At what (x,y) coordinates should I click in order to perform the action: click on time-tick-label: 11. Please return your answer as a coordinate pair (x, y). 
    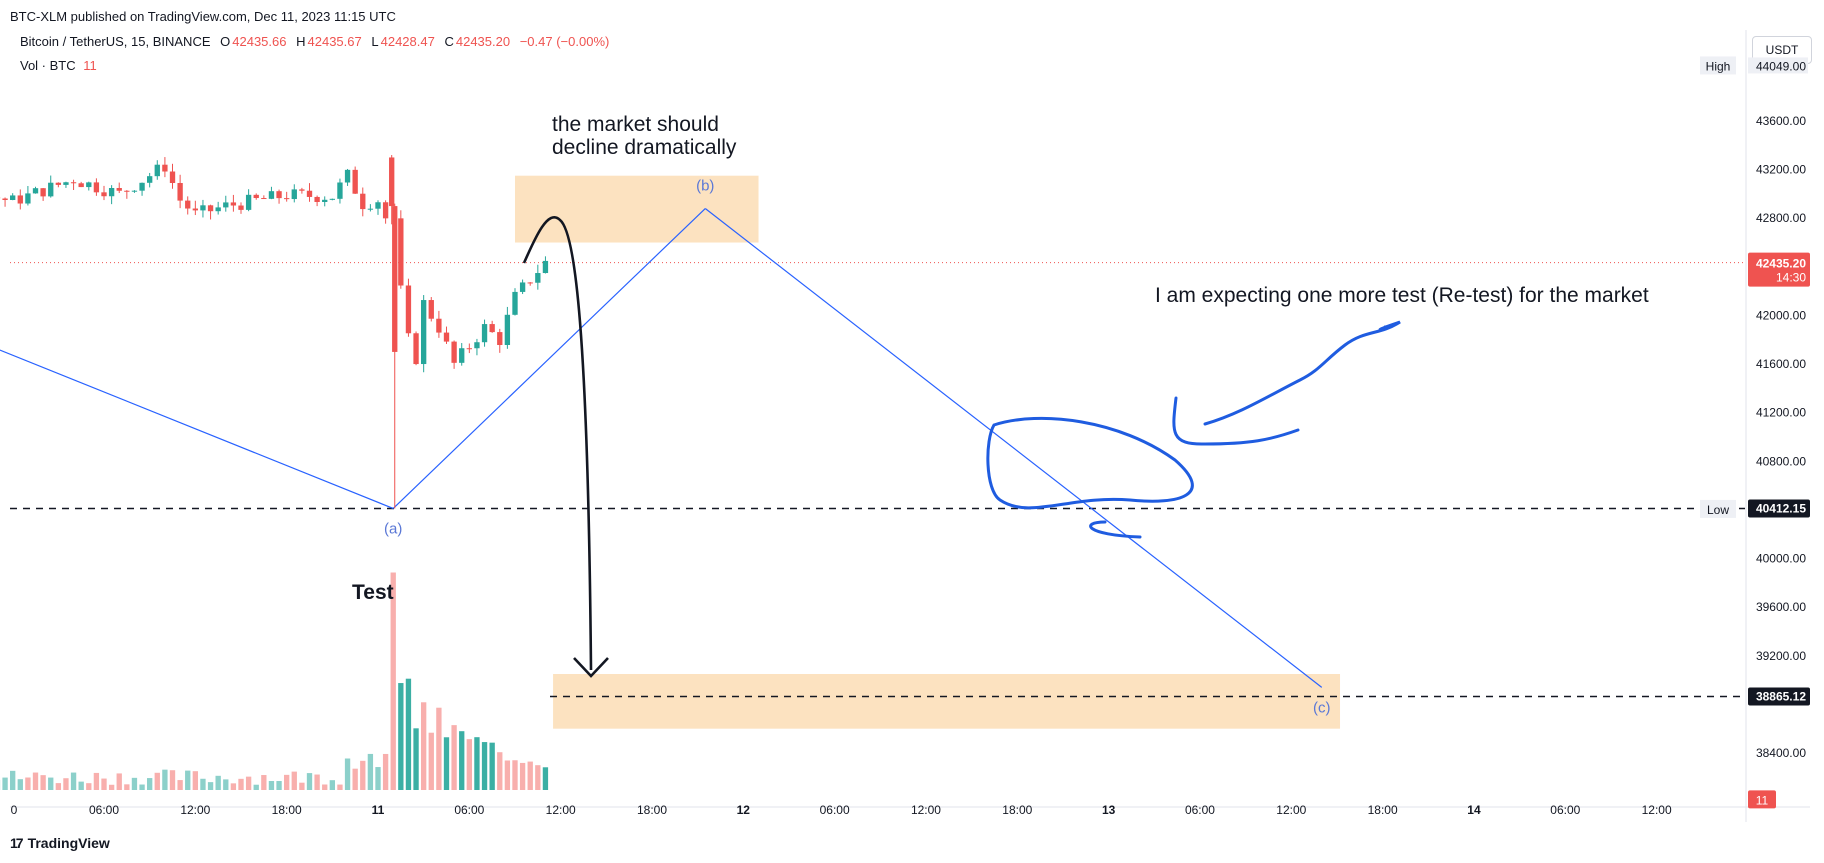
    Looking at the image, I should click on (378, 810).